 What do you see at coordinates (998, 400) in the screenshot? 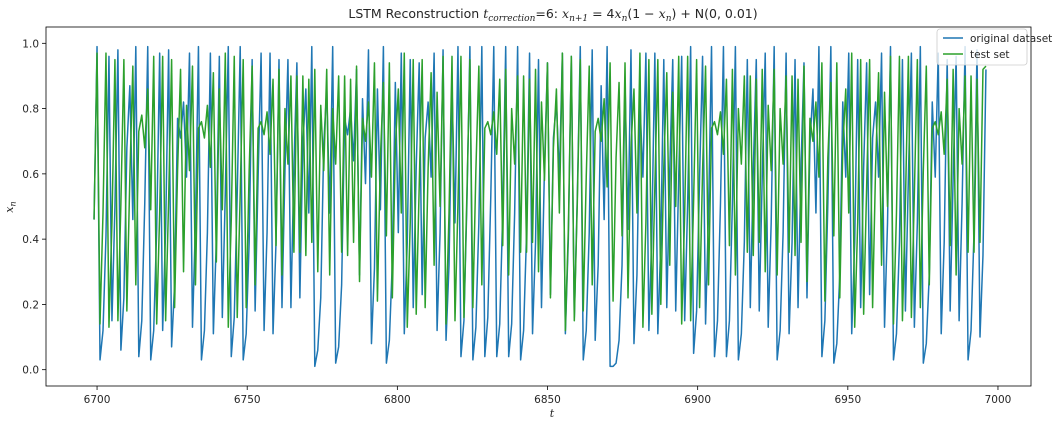
I see `x-tick-label: 7000` at bounding box center [998, 400].